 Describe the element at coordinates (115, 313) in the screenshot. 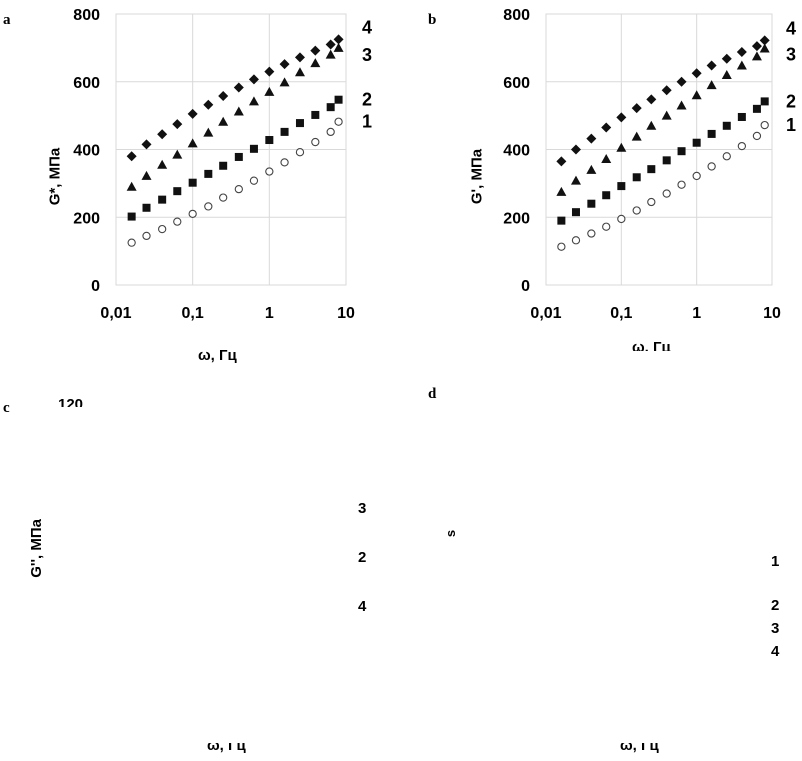

I see `chart-a-xtick-label: 0,01` at that location.